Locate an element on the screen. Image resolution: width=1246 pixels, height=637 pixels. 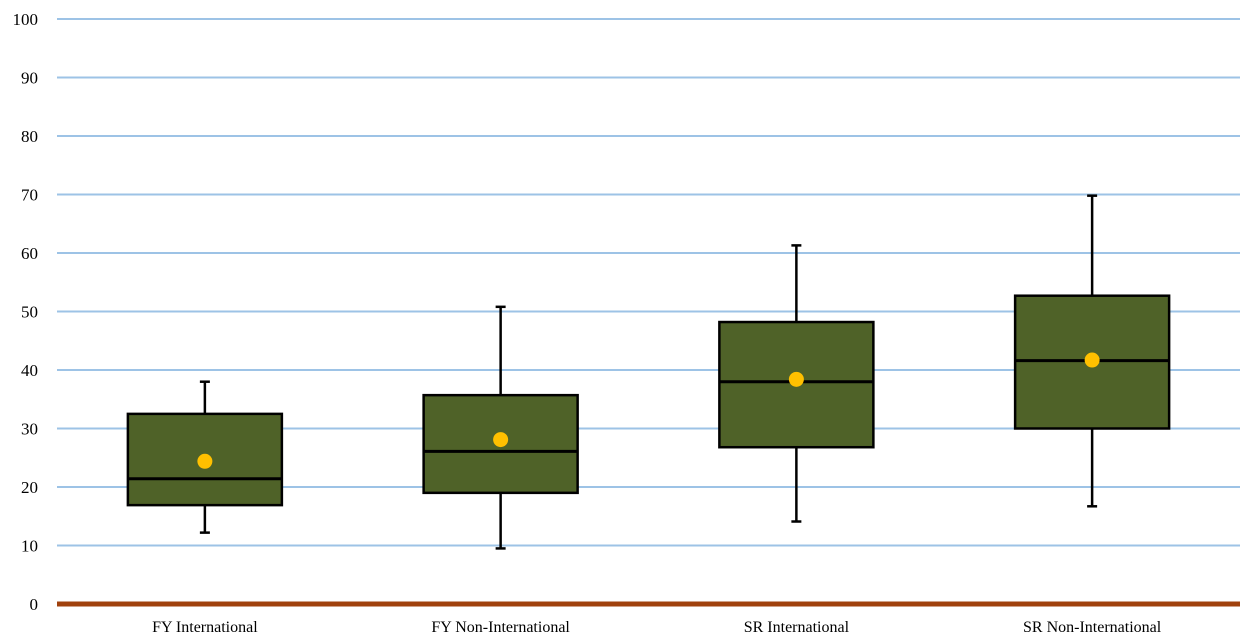
y-tick-label-0: 0 is located at coordinates (34, 604).